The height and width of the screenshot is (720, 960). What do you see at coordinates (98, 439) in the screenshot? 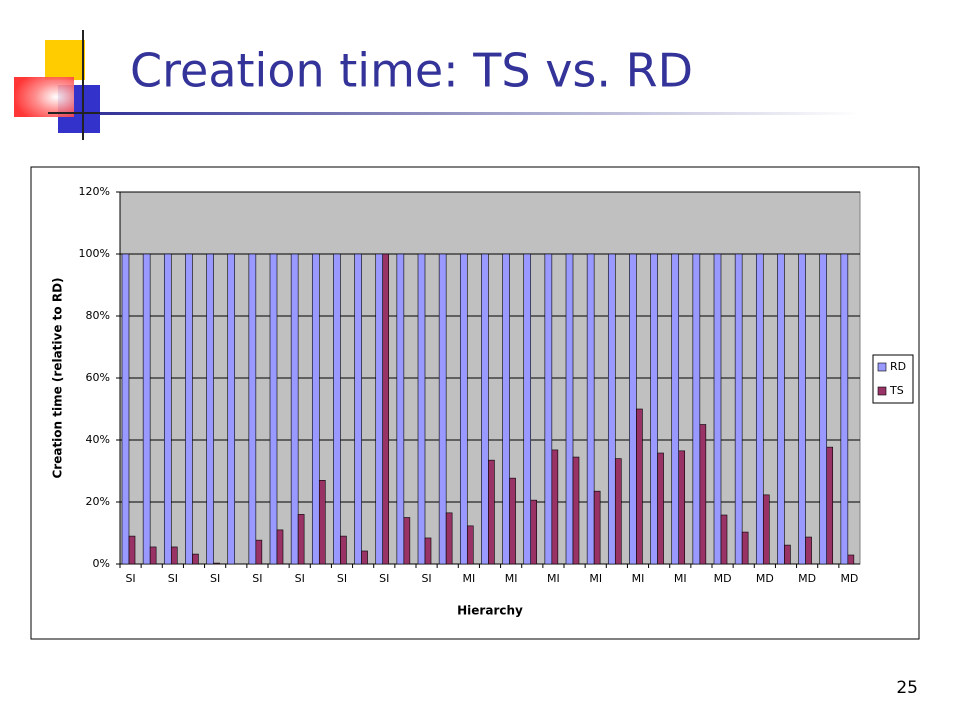
I see `y-tick-label: 40%` at bounding box center [98, 439].